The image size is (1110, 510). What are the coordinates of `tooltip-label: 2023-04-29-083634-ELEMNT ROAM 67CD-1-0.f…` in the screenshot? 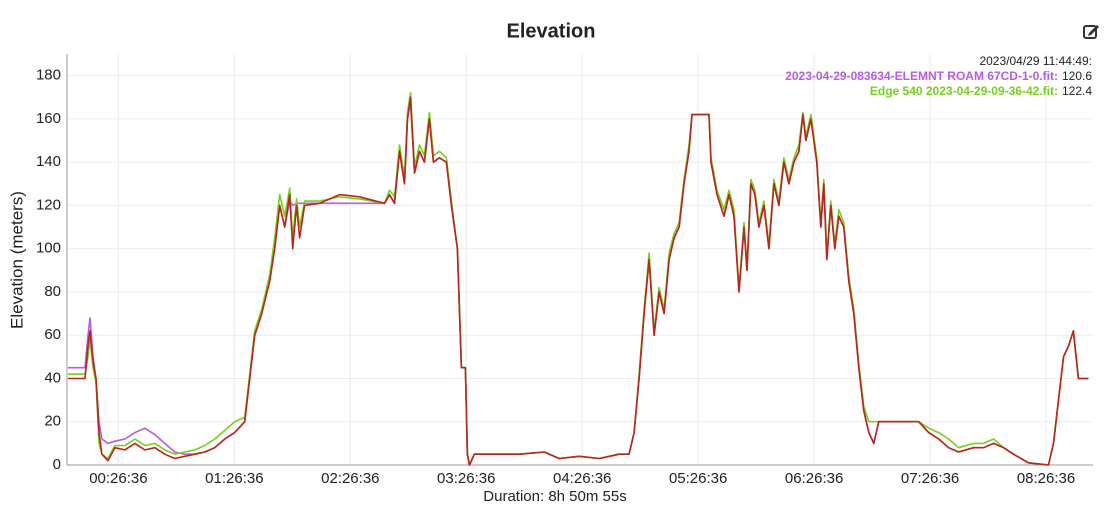 It's located at (921, 76).